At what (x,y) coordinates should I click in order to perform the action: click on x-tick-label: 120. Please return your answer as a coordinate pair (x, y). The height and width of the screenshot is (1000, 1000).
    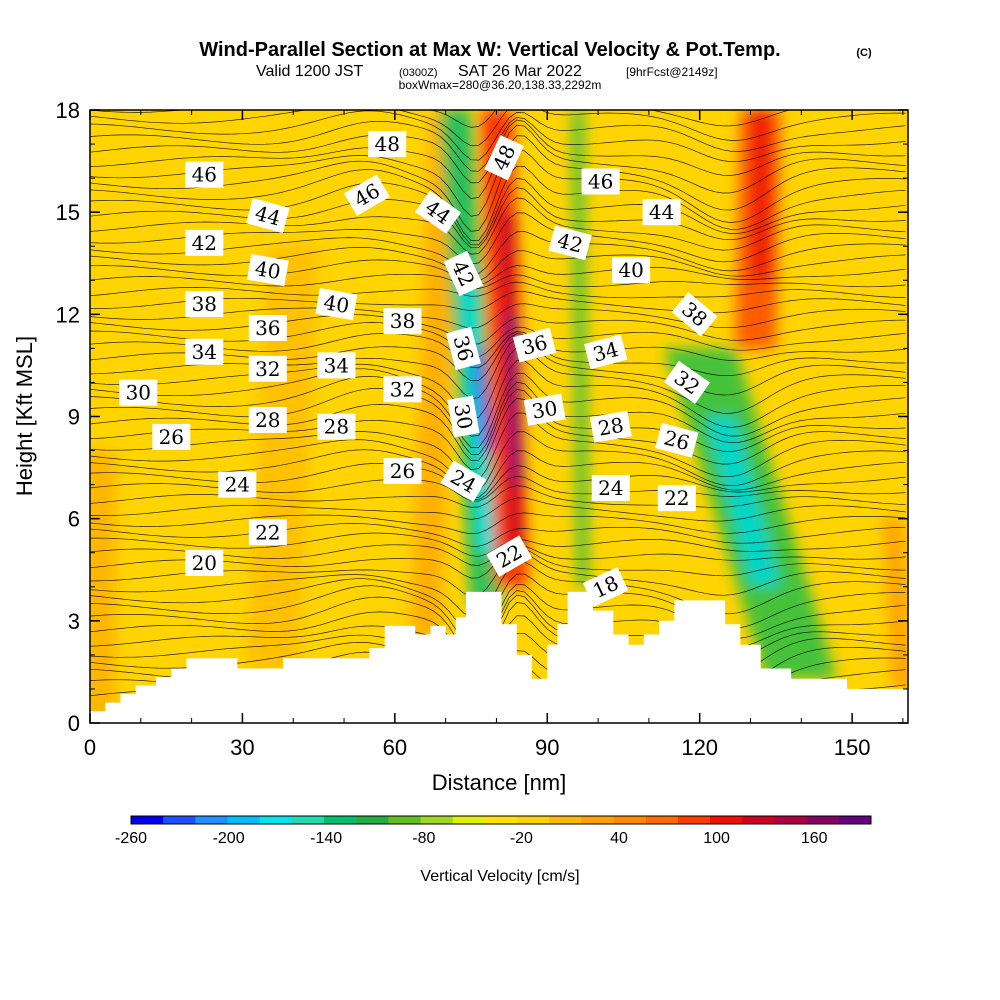
    Looking at the image, I should click on (699, 747).